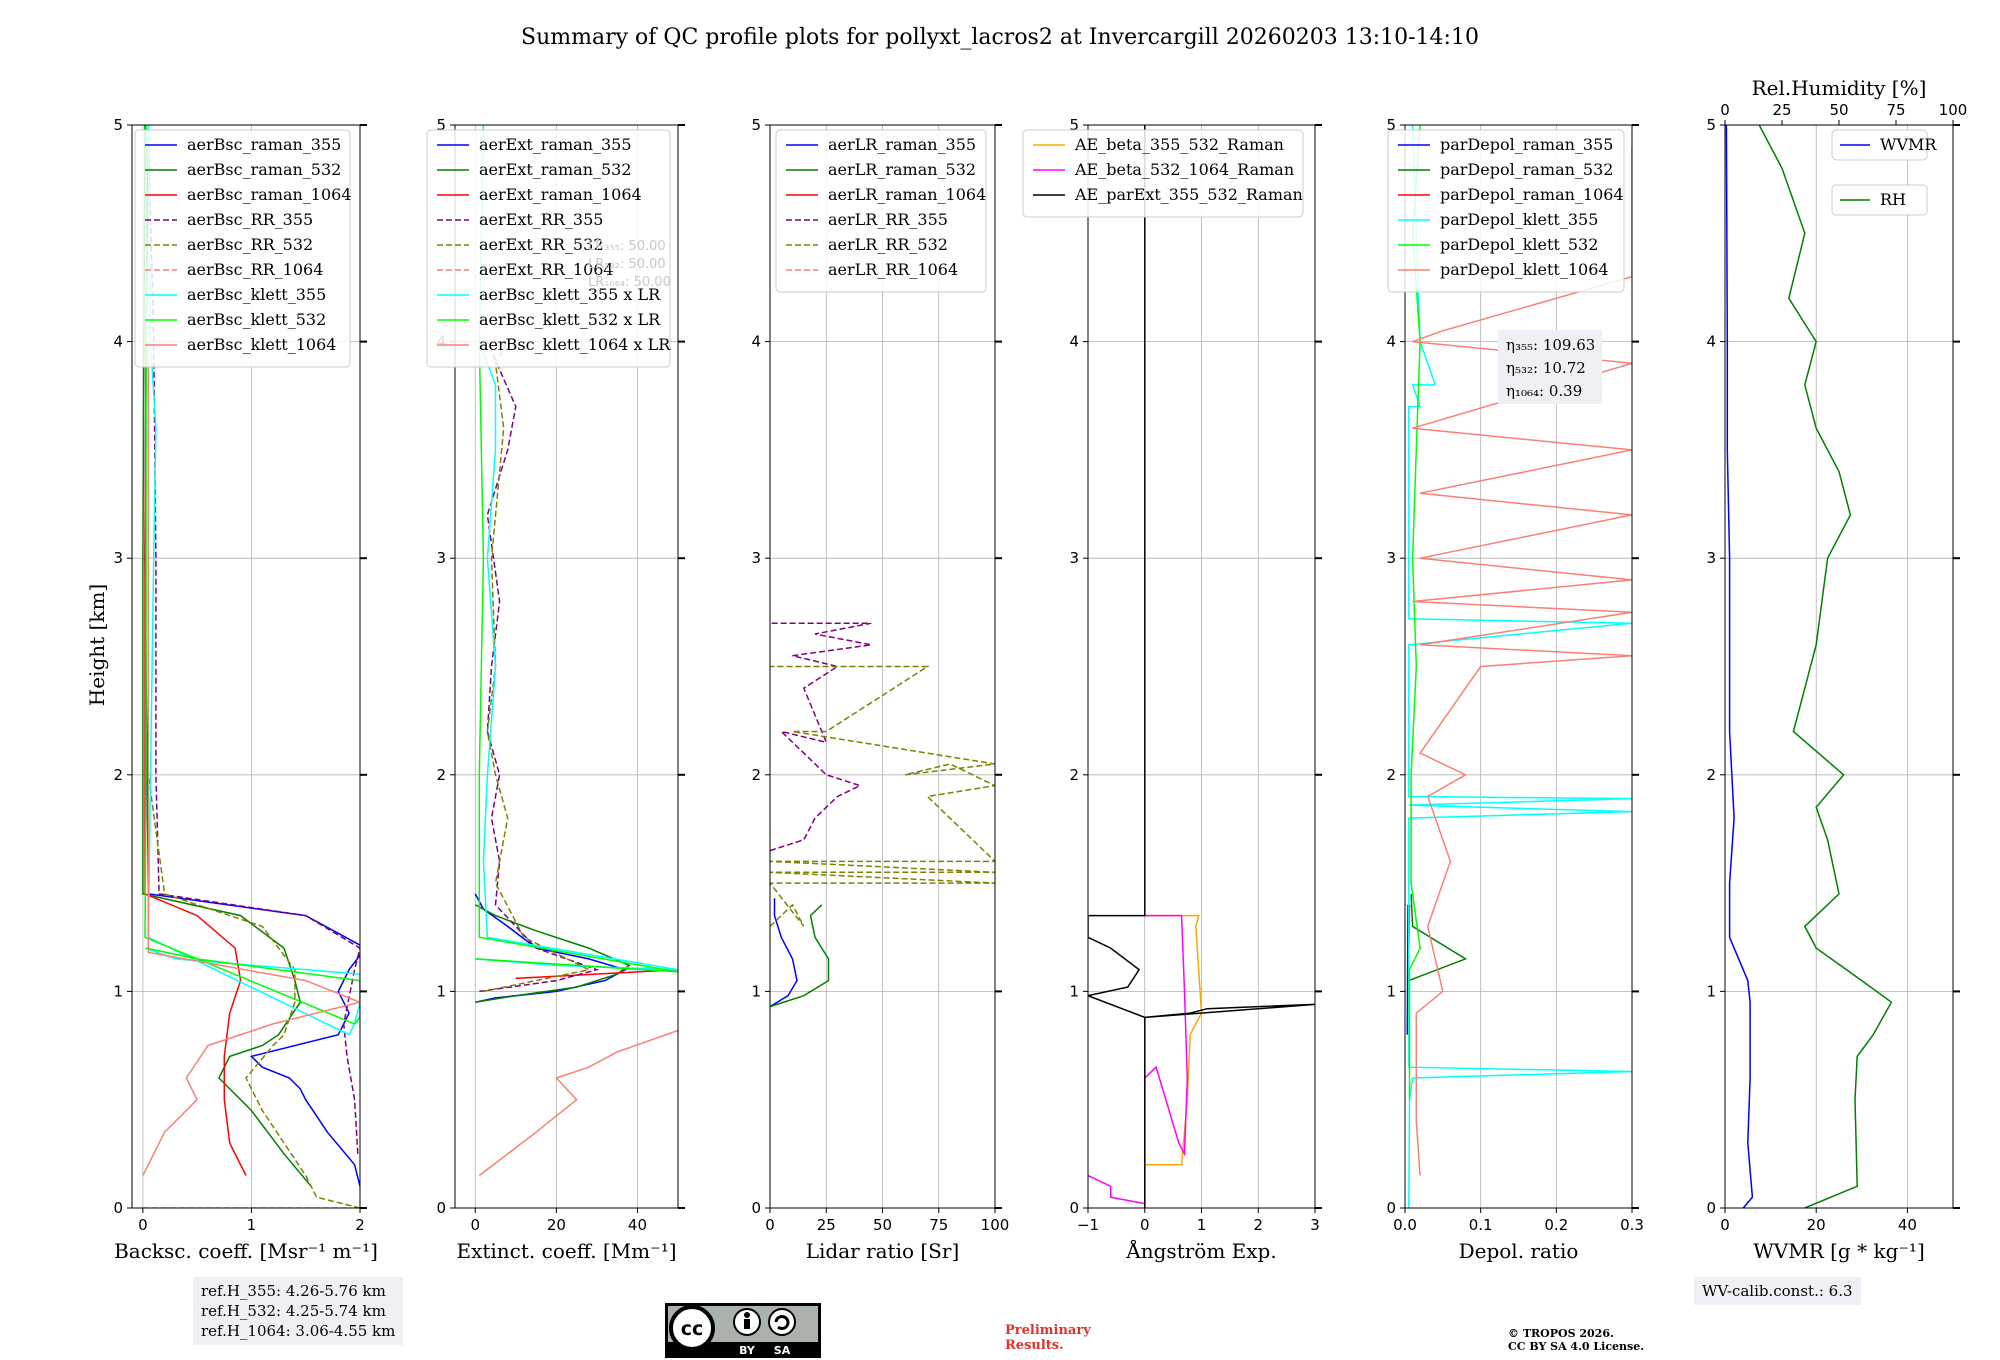 This screenshot has width=2000, height=1360. What do you see at coordinates (560, 194) in the screenshot?
I see `legend-label: aerExt_raman_1064` at bounding box center [560, 194].